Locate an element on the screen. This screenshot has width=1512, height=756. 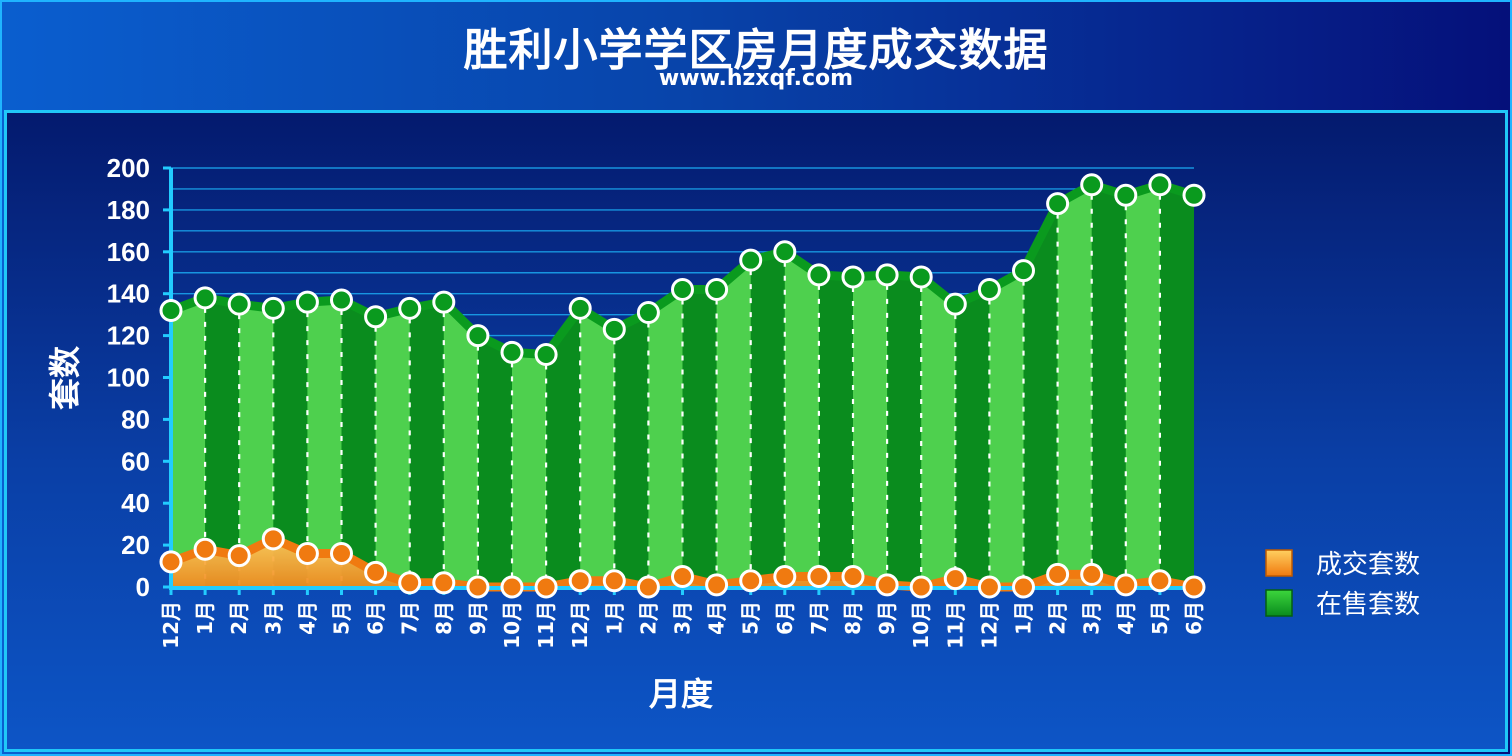
x-axis-title: 月度 is located at coordinates (681, 694).